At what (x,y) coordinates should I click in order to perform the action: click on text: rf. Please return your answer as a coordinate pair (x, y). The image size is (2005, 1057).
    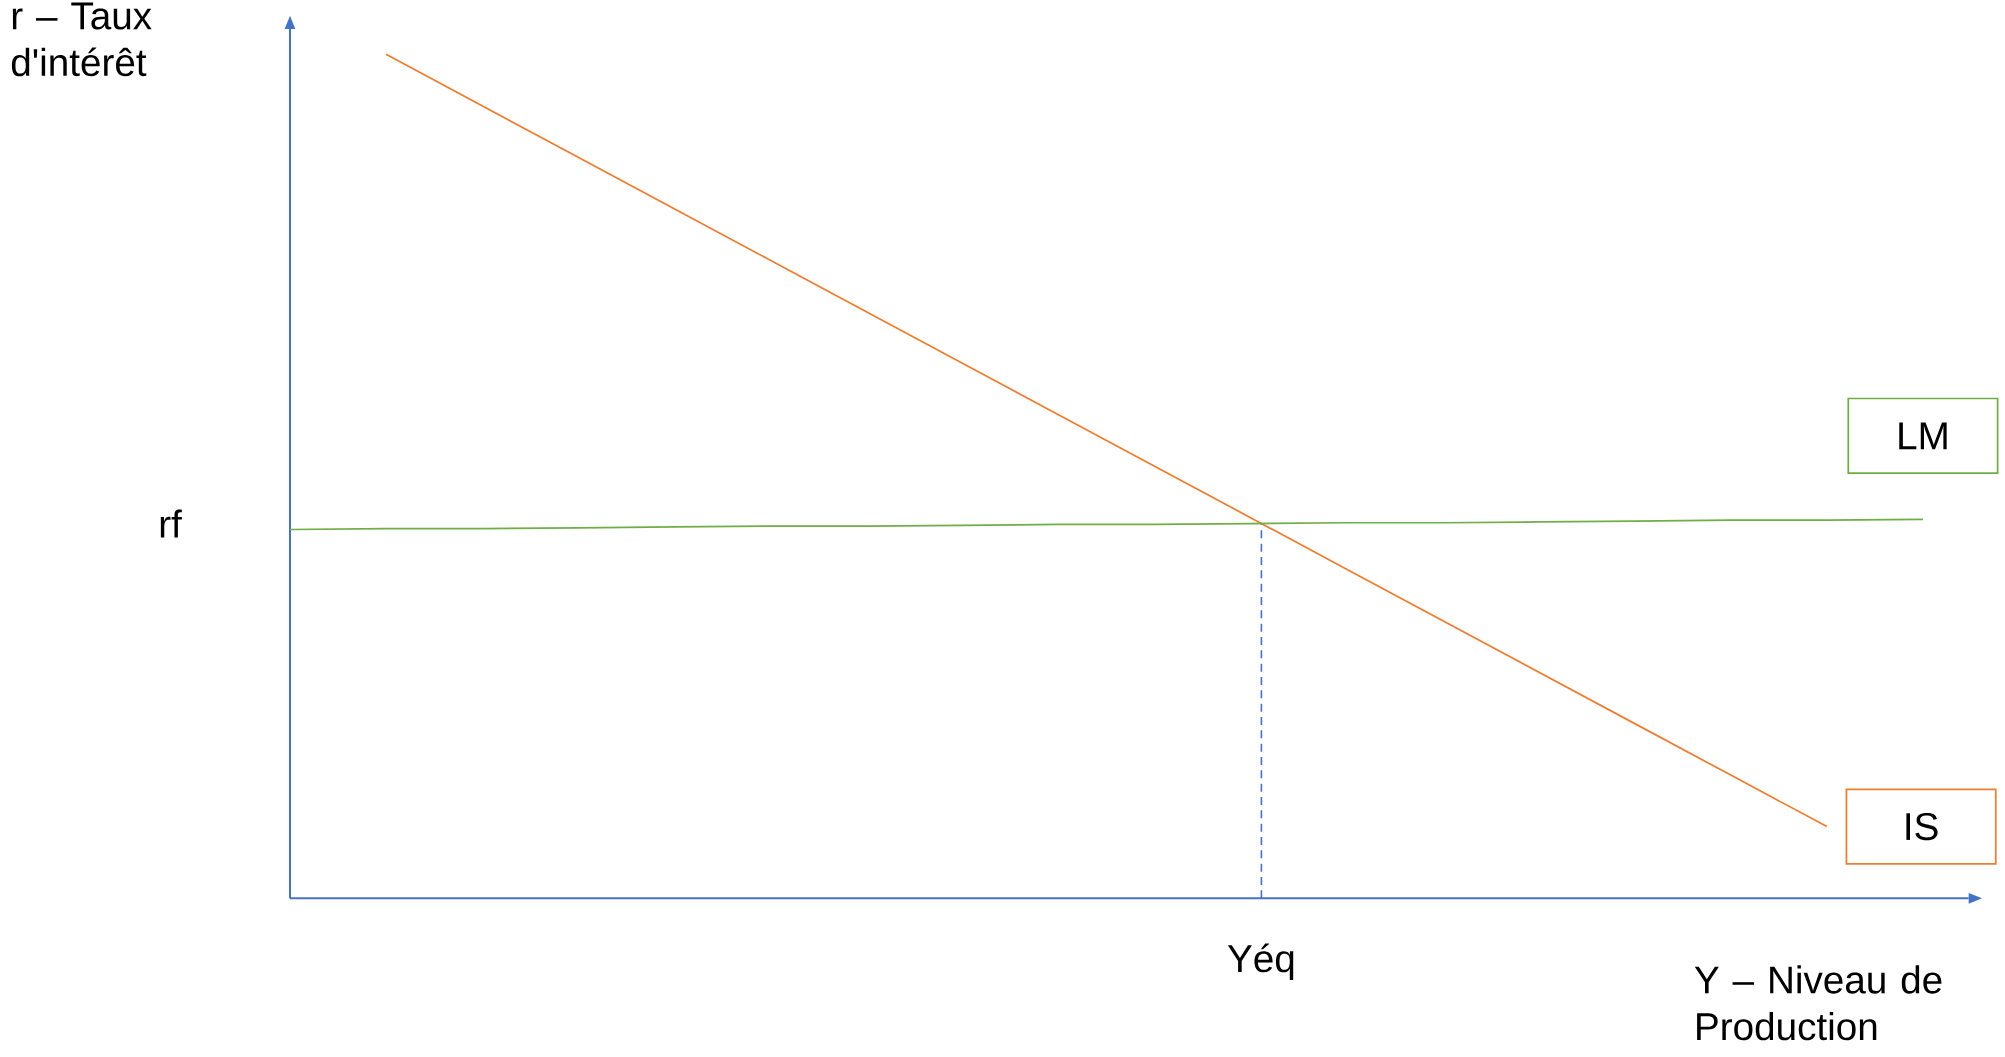
    Looking at the image, I should click on (171, 523).